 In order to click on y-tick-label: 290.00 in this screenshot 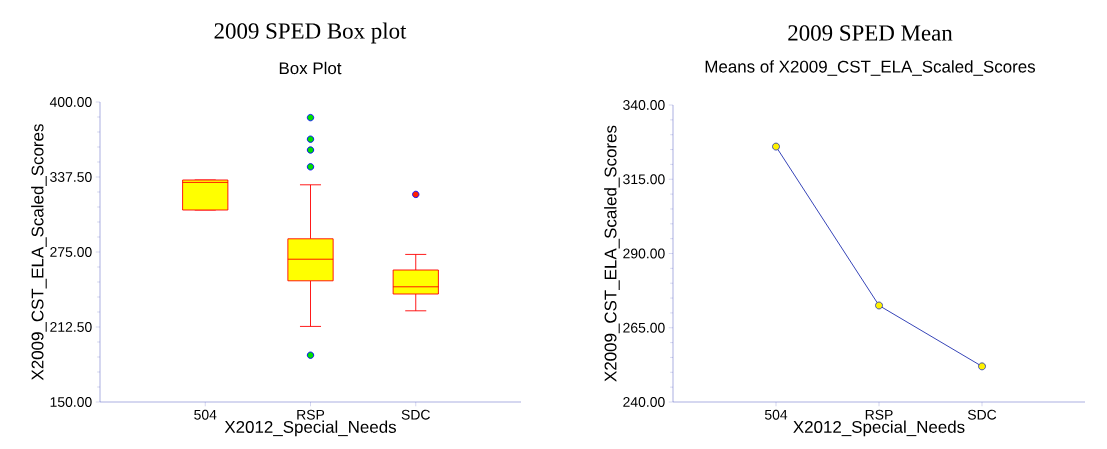, I will do `click(644, 253)`.